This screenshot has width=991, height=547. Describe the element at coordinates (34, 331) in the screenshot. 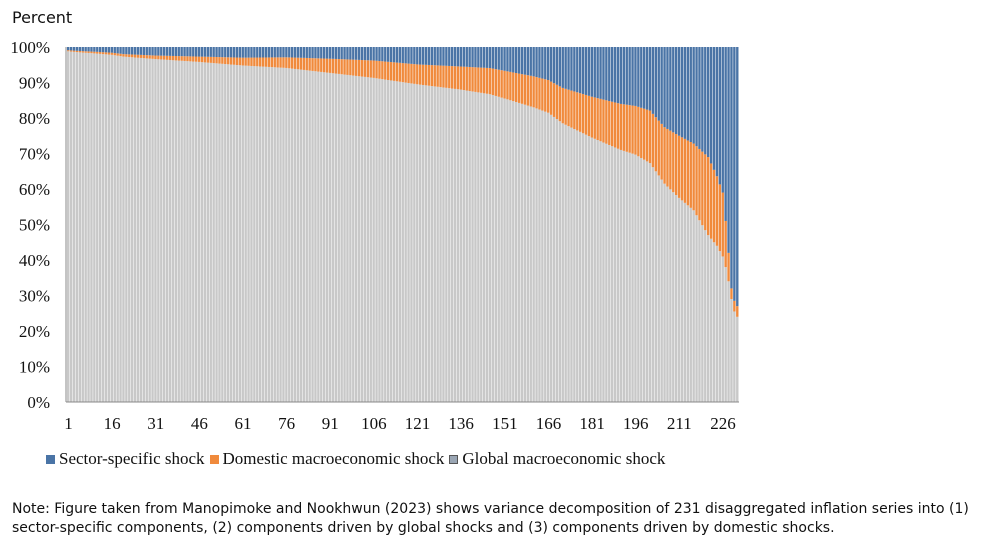

I see `y-tick-label: 20%` at that location.